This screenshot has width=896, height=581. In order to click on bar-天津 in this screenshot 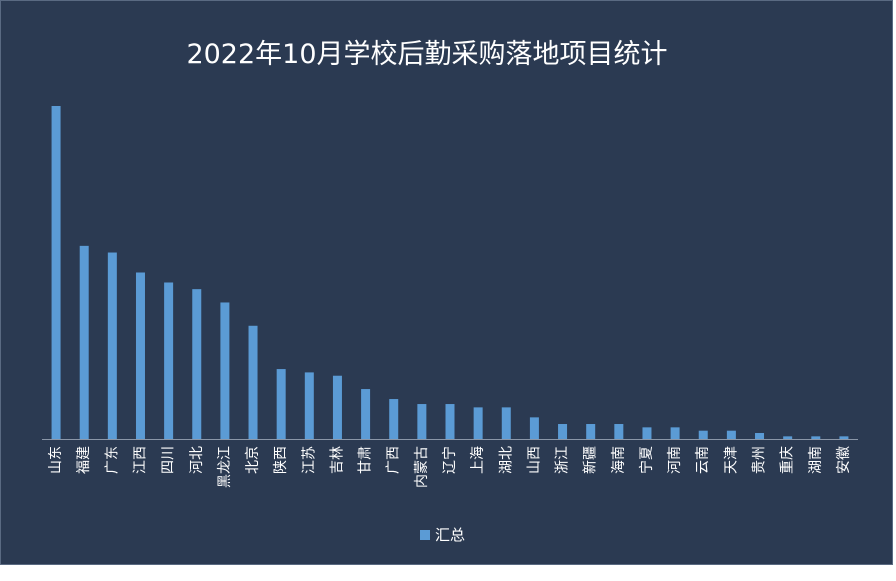, I will do `click(731, 435)`.